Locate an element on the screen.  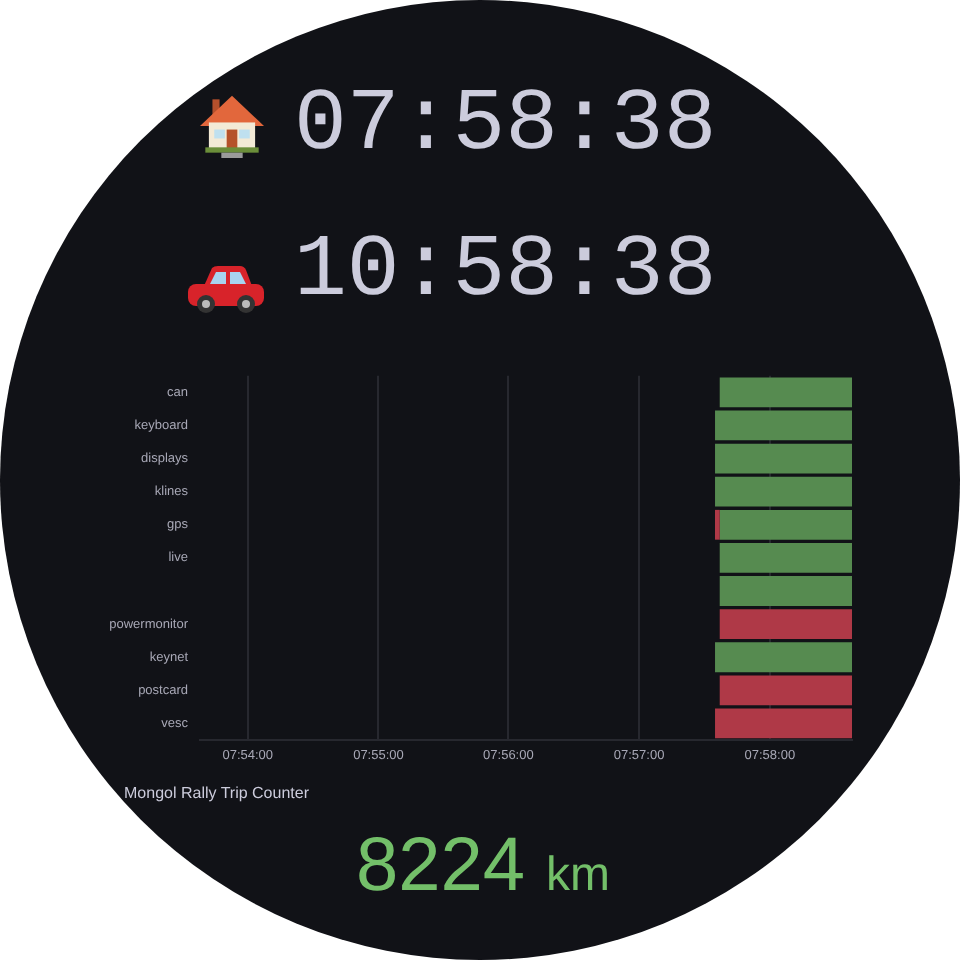
text: 8224 is located at coordinates (441, 866).